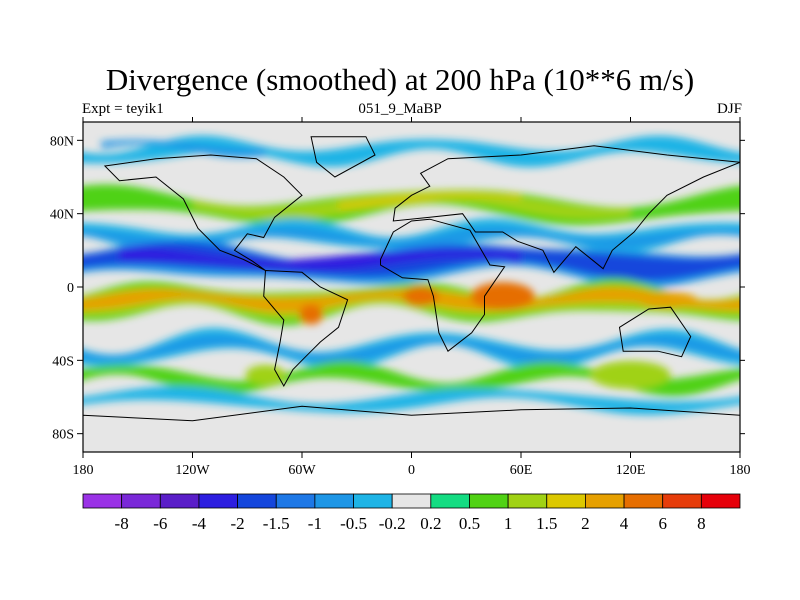  Describe the element at coordinates (411, 378) in the screenshot. I see `sh-divergence-band` at that location.